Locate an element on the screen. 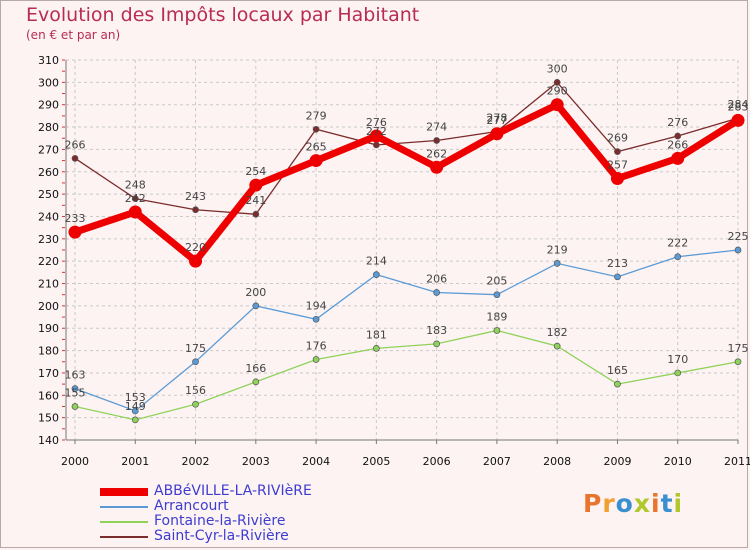 The width and height of the screenshot is (750, 550). logo-letter: x is located at coordinates (642, 503).